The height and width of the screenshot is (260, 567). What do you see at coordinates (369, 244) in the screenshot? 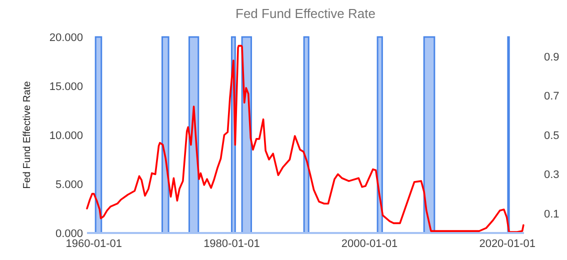
I see `x-tick-label: 2000-01-01` at bounding box center [369, 244].